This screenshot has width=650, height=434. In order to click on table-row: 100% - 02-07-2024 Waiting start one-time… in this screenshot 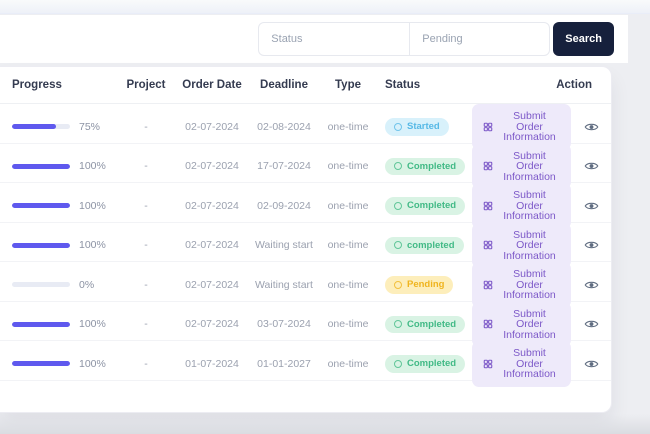, I will do `click(305, 245)`.